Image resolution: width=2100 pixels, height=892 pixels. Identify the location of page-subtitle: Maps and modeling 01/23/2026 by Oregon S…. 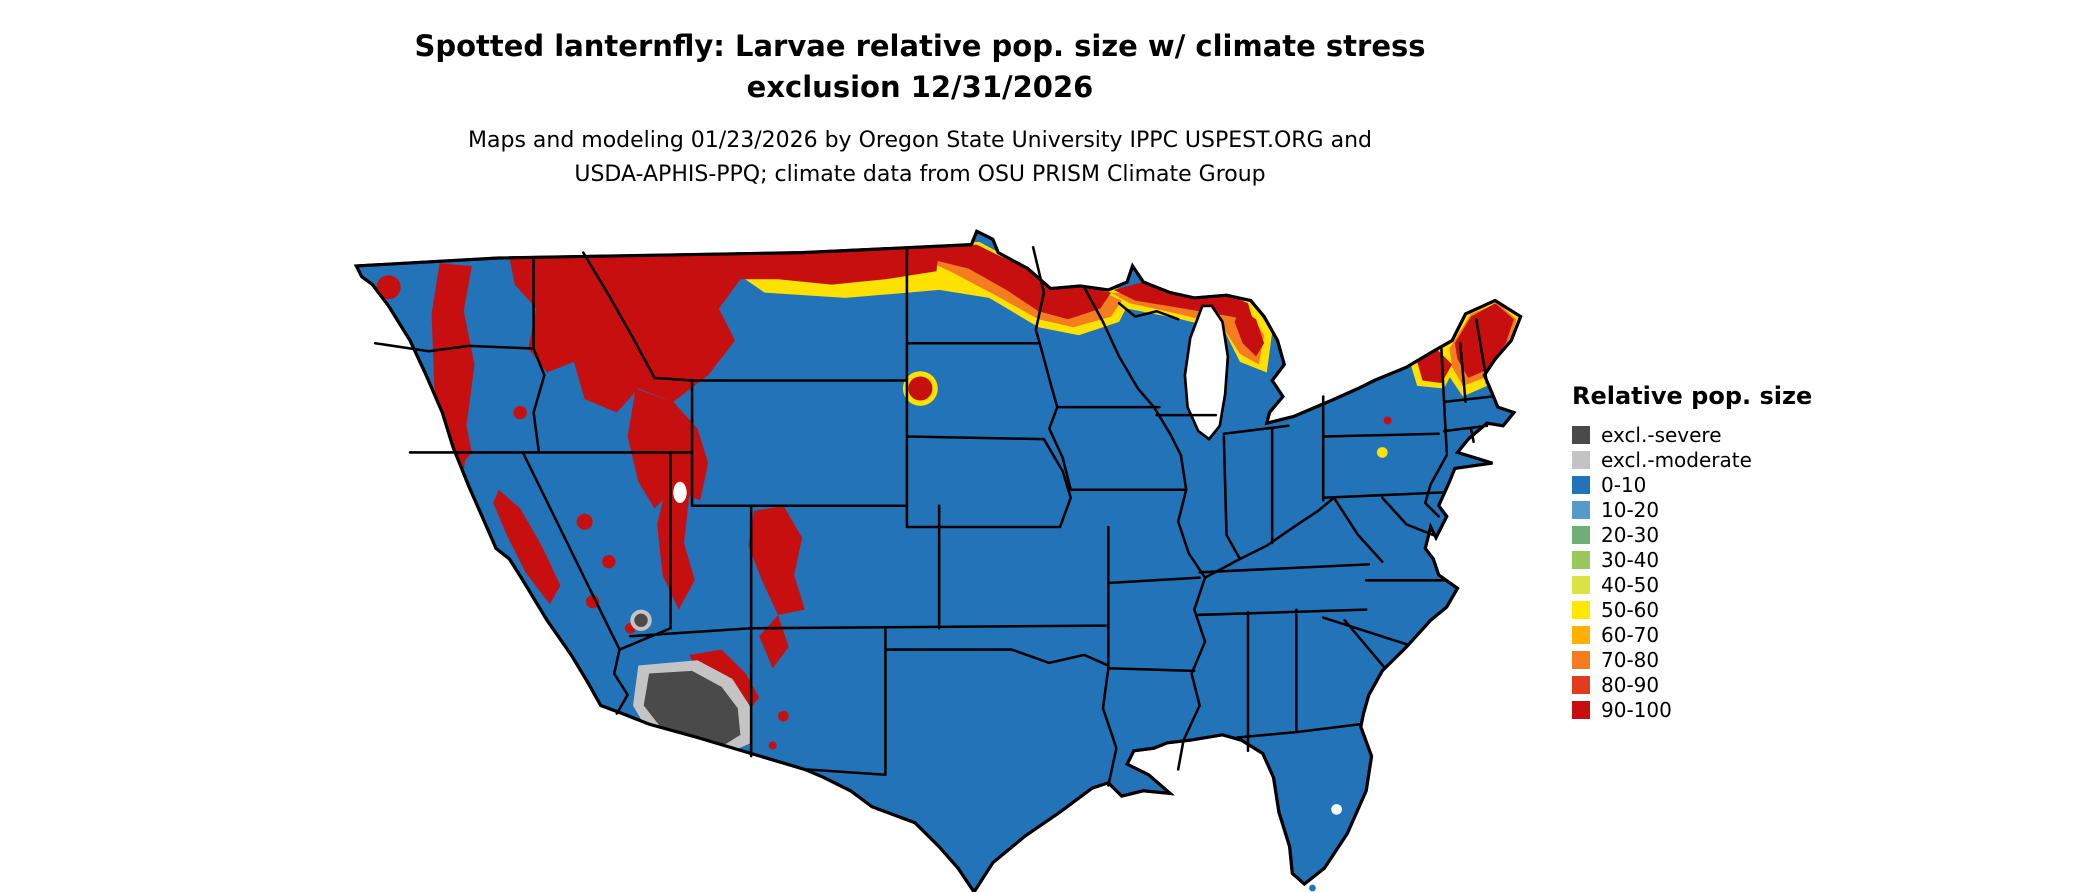
(920, 158).